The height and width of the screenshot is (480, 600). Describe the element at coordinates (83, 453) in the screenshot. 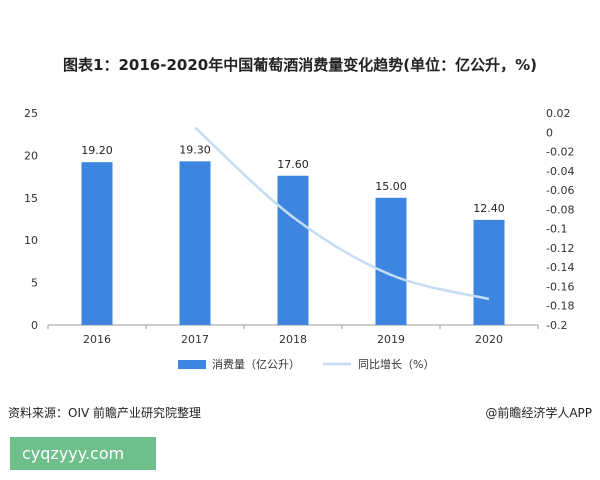

I see `site-watermark-badge: cyqzyyy.com` at that location.